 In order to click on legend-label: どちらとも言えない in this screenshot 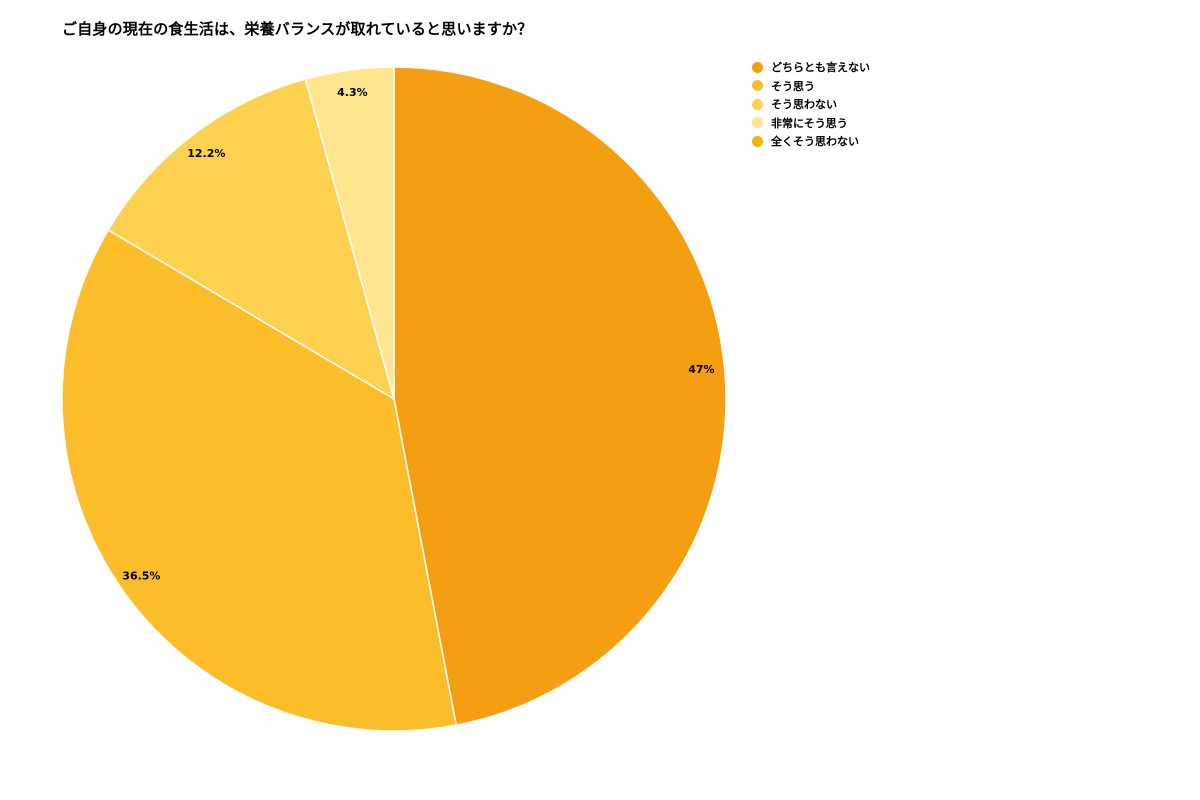, I will do `click(820, 68)`.